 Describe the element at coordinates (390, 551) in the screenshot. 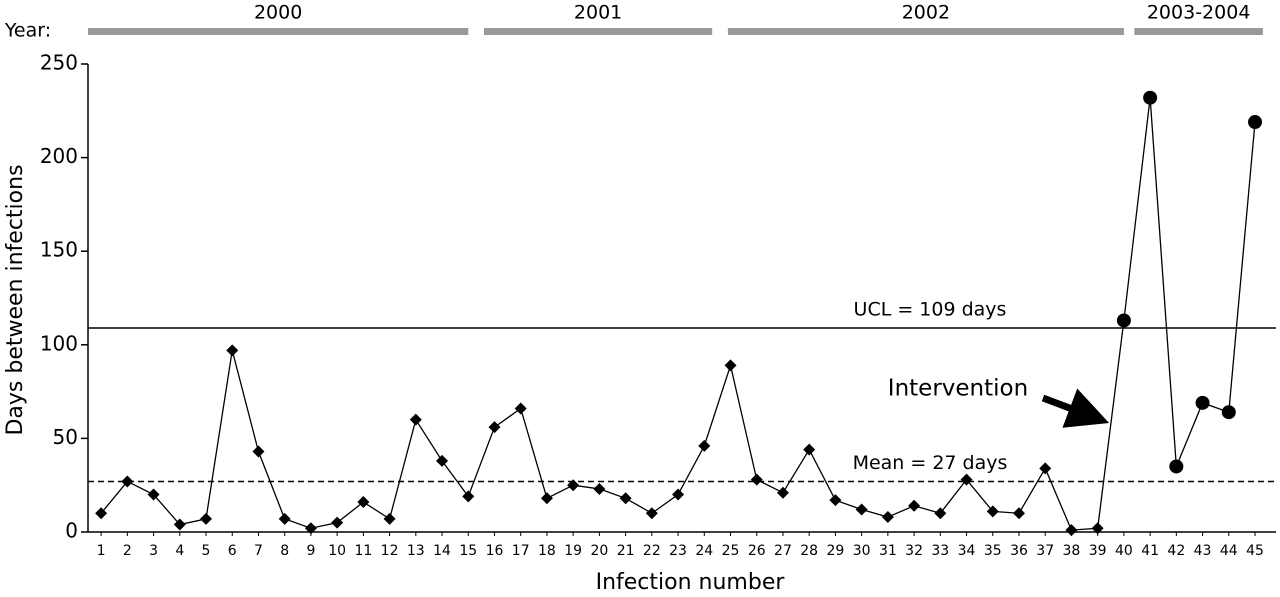

I see `x-tick-label: 12` at that location.